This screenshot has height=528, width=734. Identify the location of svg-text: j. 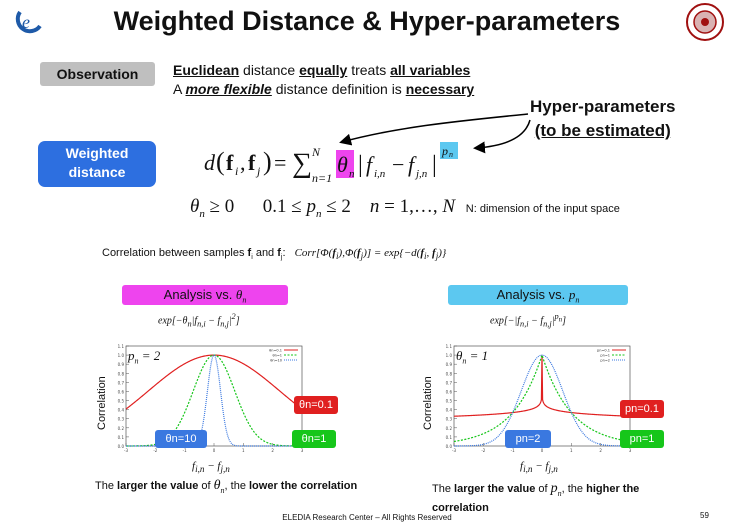
(258, 171).